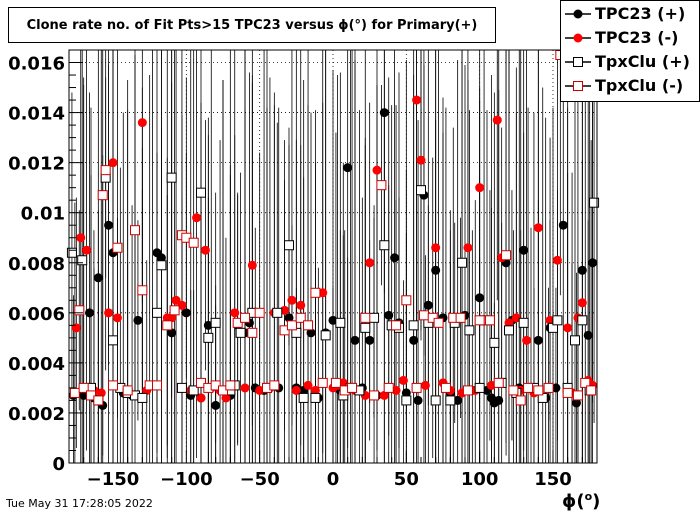 The image size is (700, 514). What do you see at coordinates (36, 264) in the screenshot?
I see `y-tick-label: 0.008` at bounding box center [36, 264].